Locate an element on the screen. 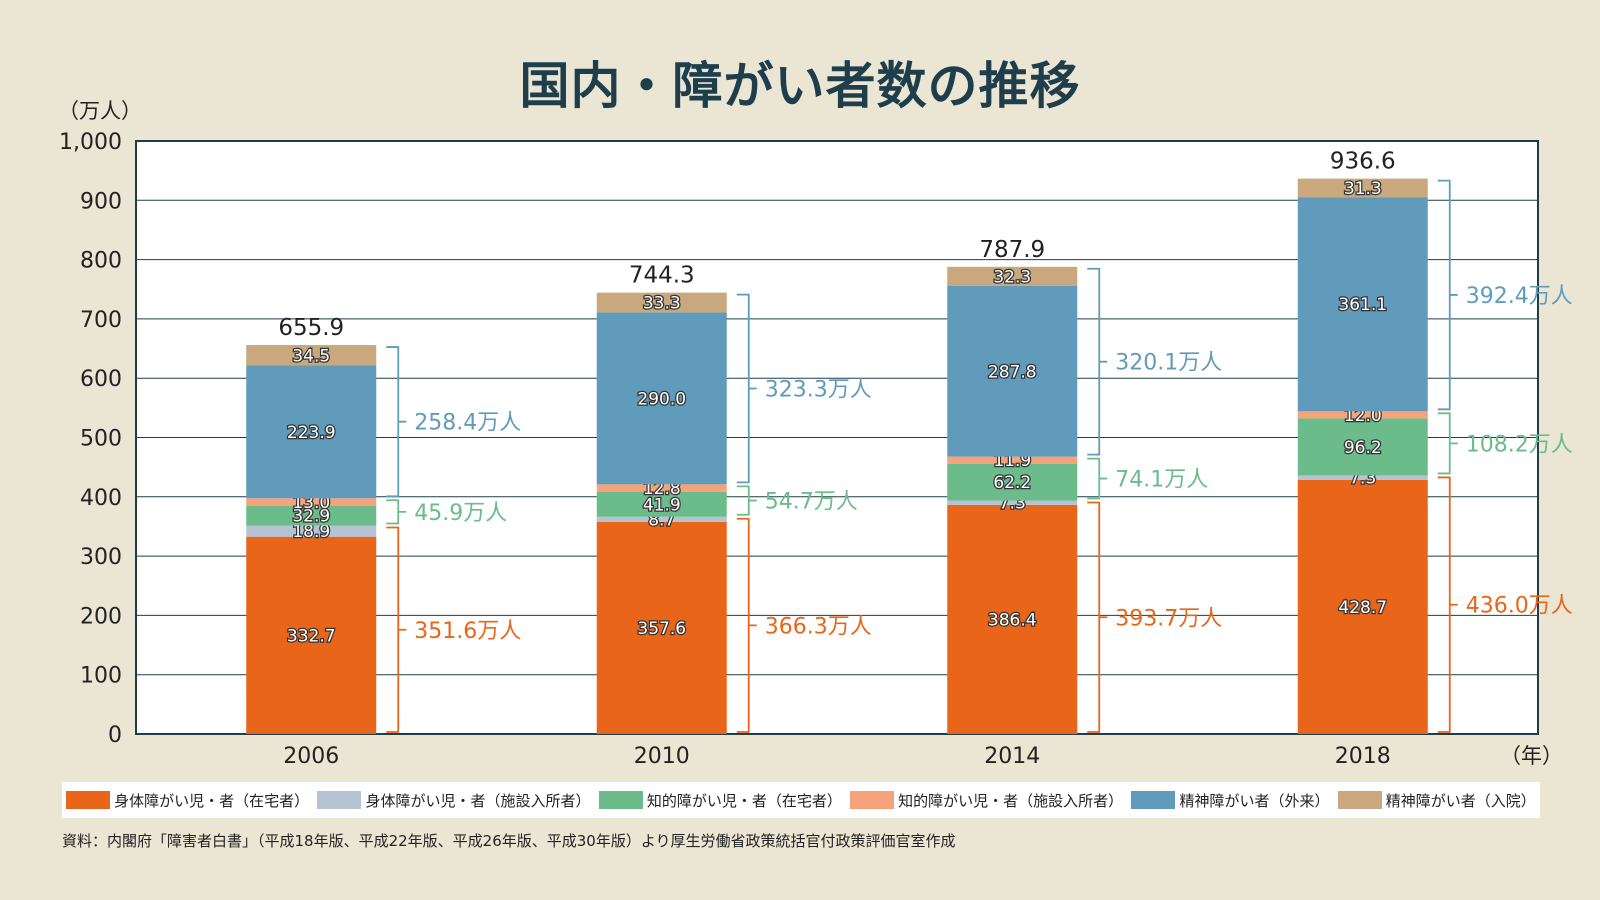 This screenshot has width=1600, height=900. data-label: 428.7 is located at coordinates (1362, 608).